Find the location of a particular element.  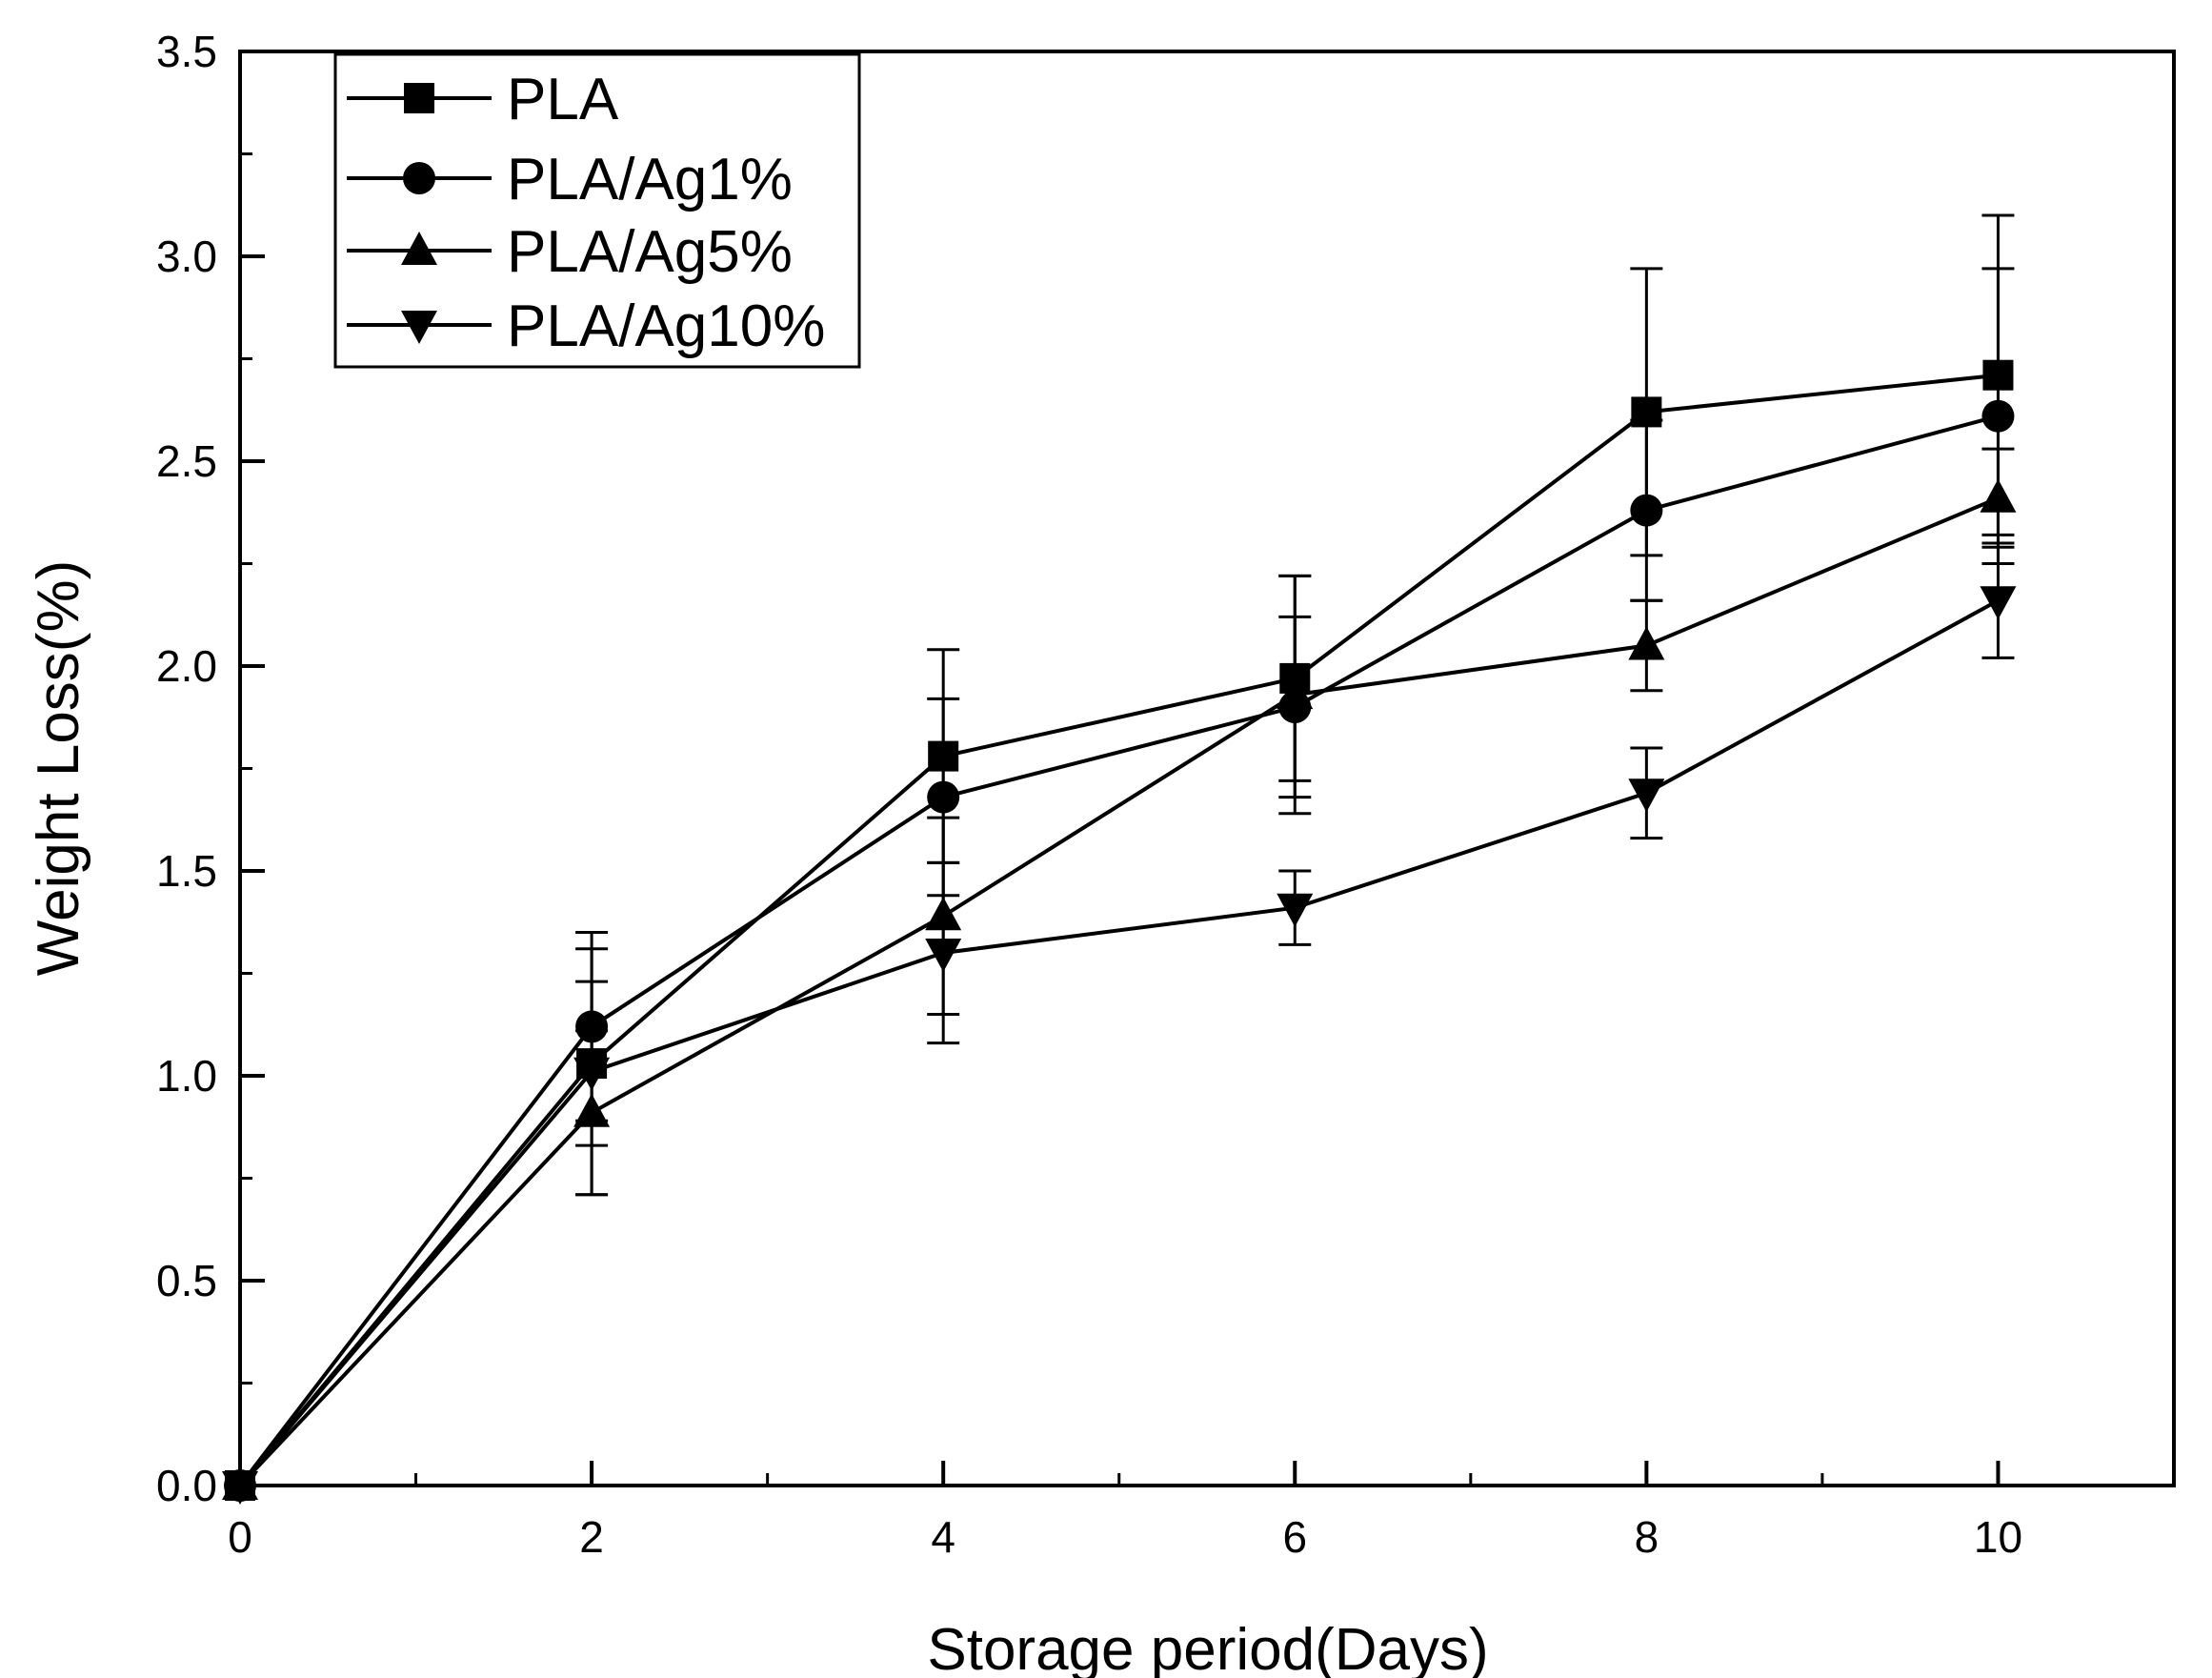

y-tick-label: 1.5 is located at coordinates (186, 871).